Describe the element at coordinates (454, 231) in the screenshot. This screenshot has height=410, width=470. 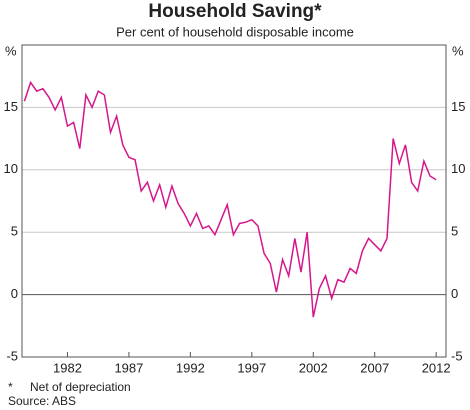
I see `y-tick-label-right: 5` at that location.